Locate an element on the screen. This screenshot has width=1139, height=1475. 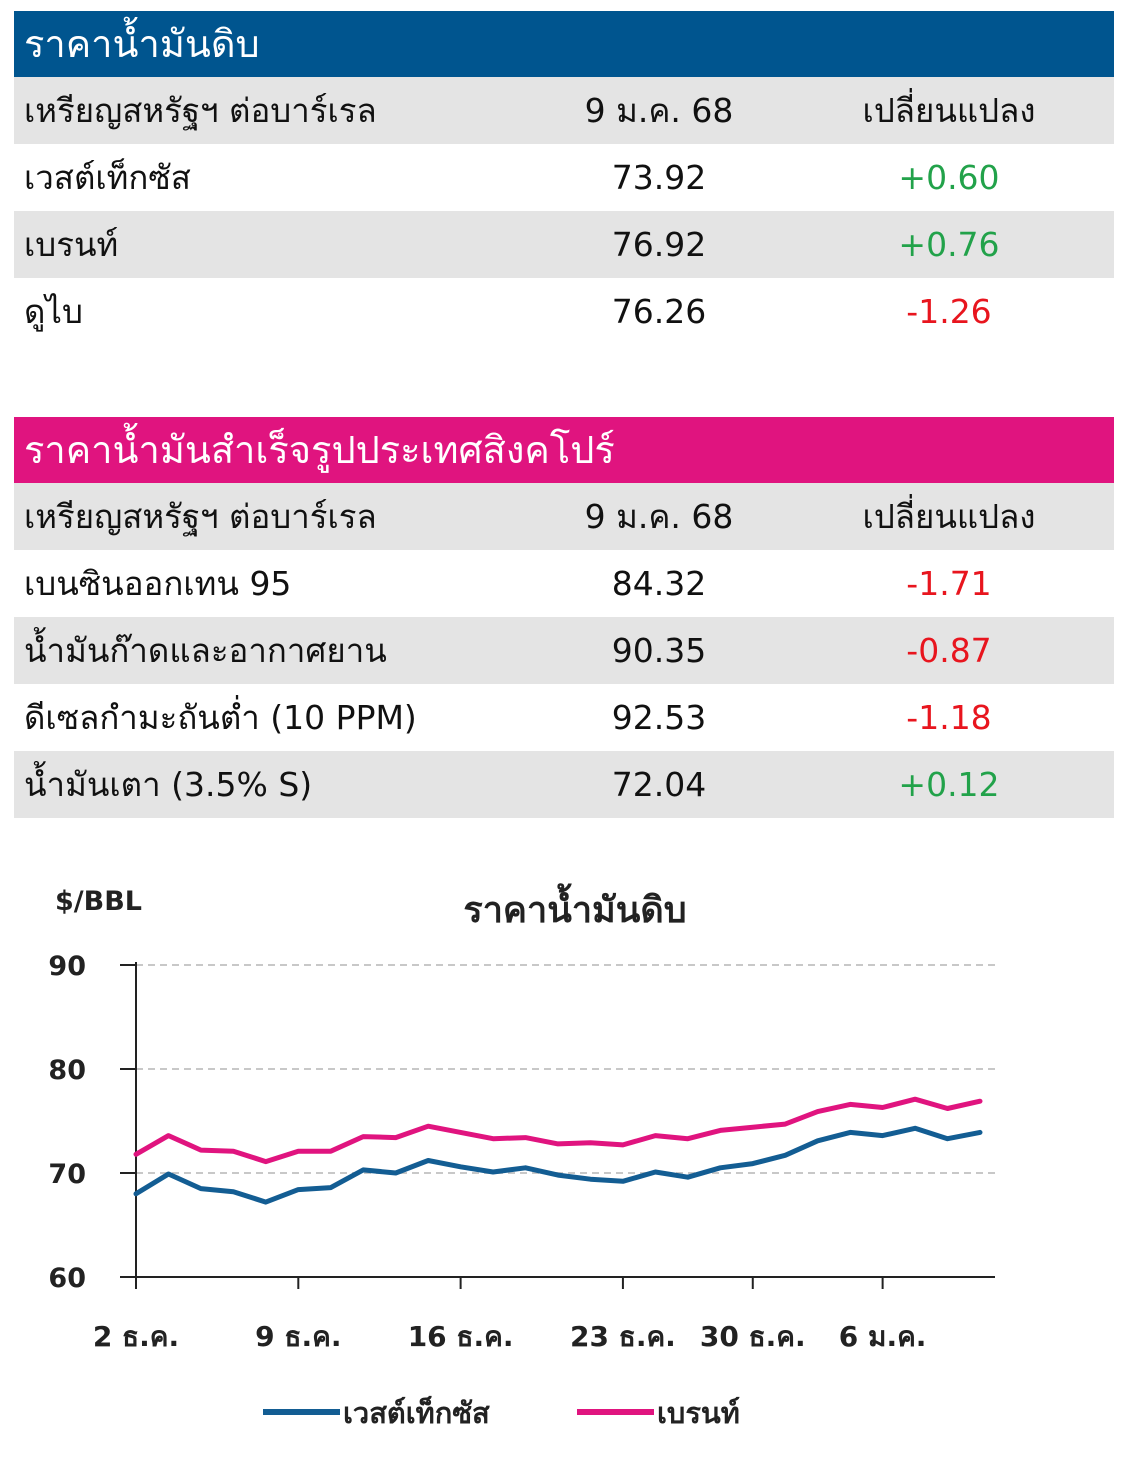
crude-table-title: ราคาน้ำมันดิบ is located at coordinates (564, 44).